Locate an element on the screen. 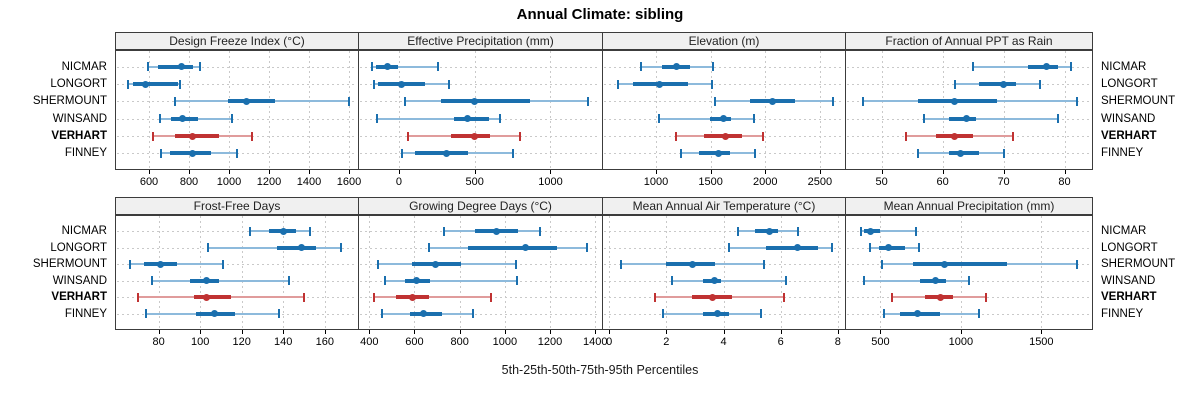 Image resolution: width=1200 pixels, height=400 pixels. axis-tick-label: 800 is located at coordinates (459, 342).